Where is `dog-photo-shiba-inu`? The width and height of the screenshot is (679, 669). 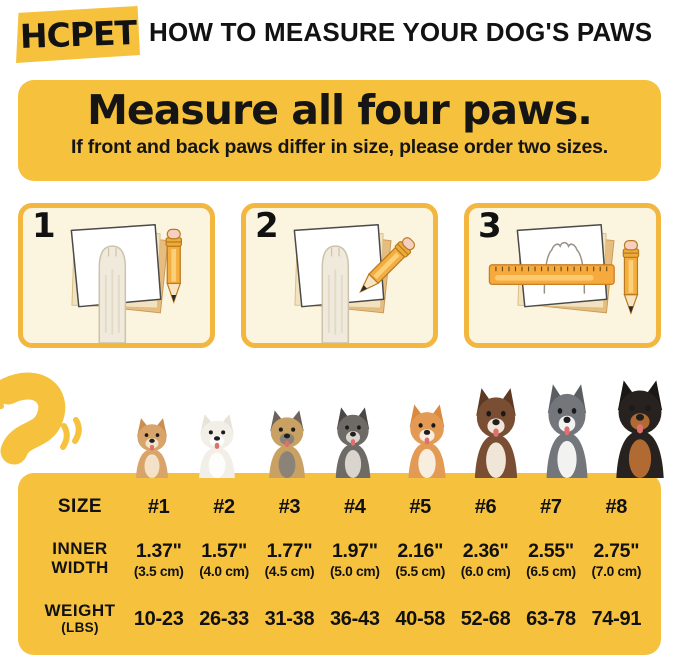
dog-photo-shiba-inu is located at coordinates (427, 440).